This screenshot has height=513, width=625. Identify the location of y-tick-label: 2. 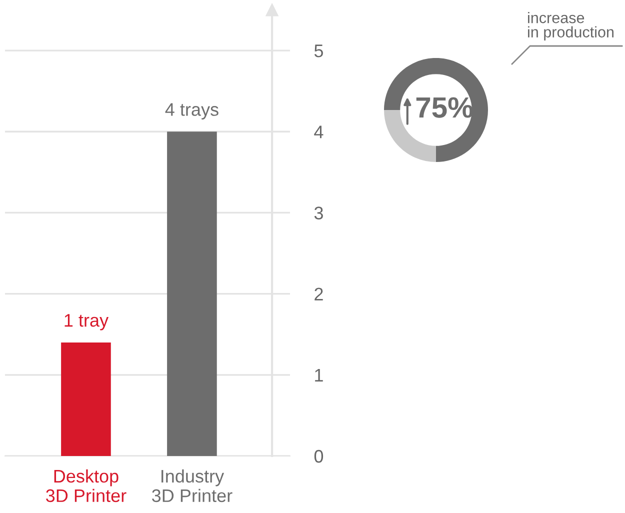
(318, 294).